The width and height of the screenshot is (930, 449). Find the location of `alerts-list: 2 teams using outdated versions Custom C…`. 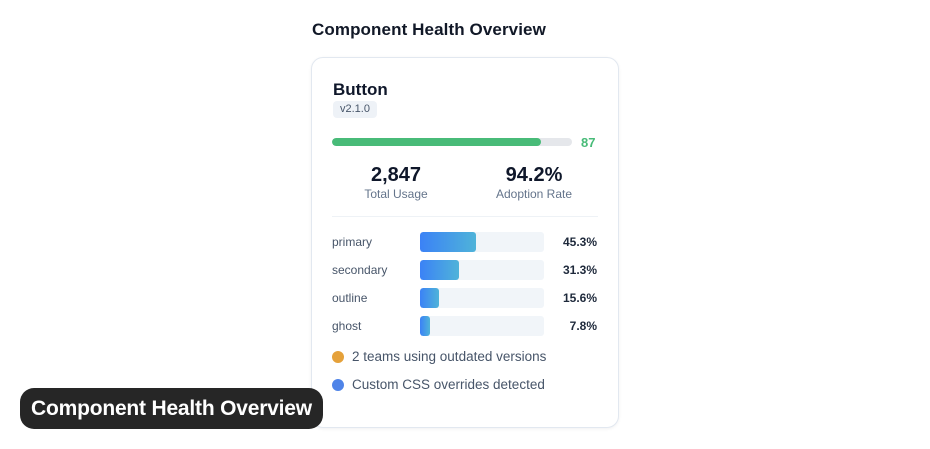

alerts-list: 2 teams using outdated versions Custom C… is located at coordinates (439, 375).